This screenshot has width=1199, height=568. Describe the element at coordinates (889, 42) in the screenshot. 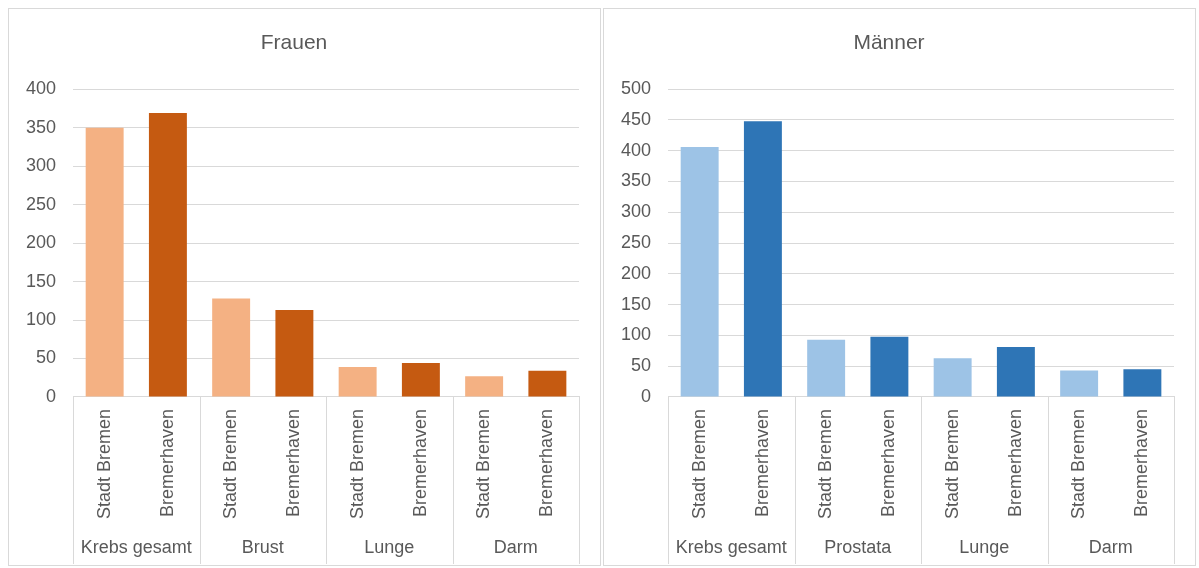

I see `chart-title: Männer` at that location.